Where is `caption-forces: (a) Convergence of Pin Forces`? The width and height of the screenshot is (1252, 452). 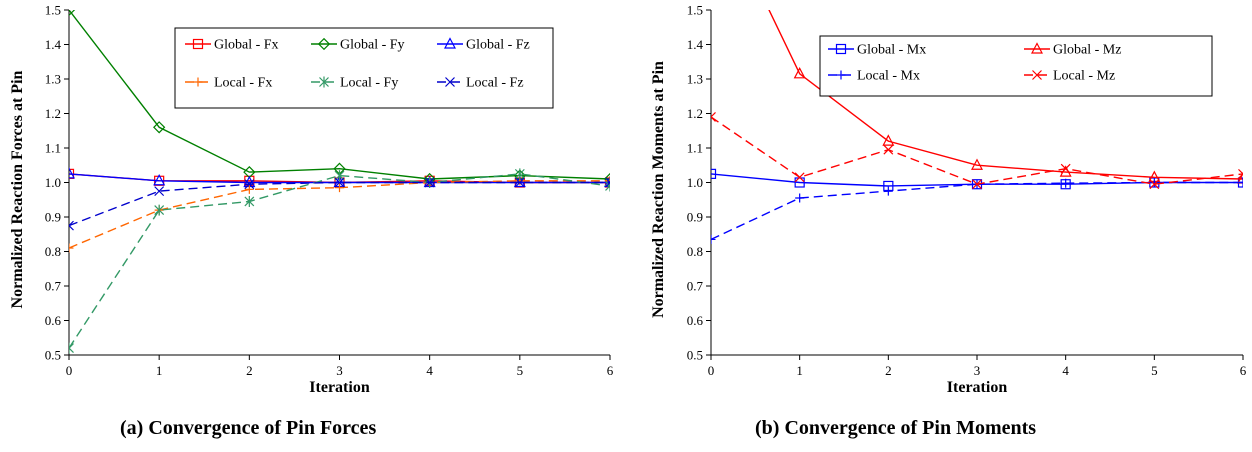
caption-forces: (a) Convergence of Pin Forces is located at coordinates (248, 428).